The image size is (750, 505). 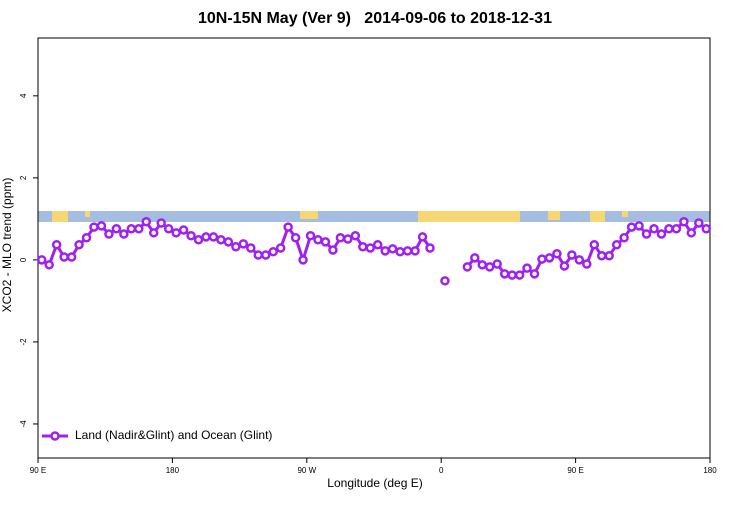 What do you see at coordinates (306, 470) in the screenshot?
I see `x-tick-label: 90 W` at bounding box center [306, 470].